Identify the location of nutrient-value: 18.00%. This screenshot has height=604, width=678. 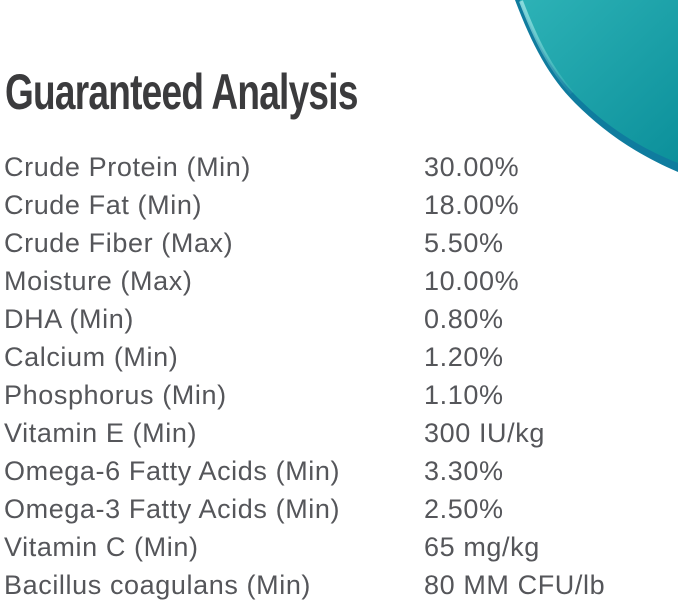
(472, 205).